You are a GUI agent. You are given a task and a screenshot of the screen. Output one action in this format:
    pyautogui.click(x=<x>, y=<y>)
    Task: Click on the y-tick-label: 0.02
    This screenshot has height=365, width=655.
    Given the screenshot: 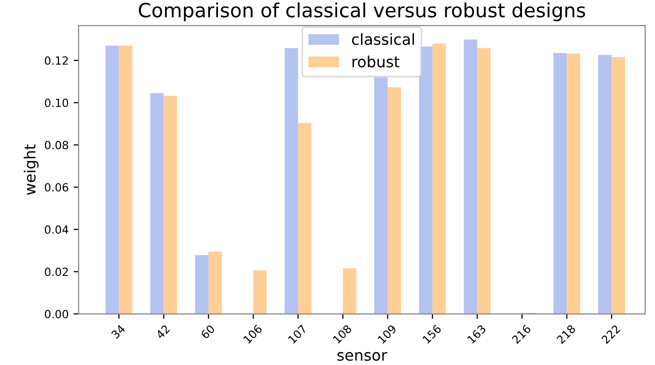 What is the action you would take?
    pyautogui.click(x=56, y=272)
    